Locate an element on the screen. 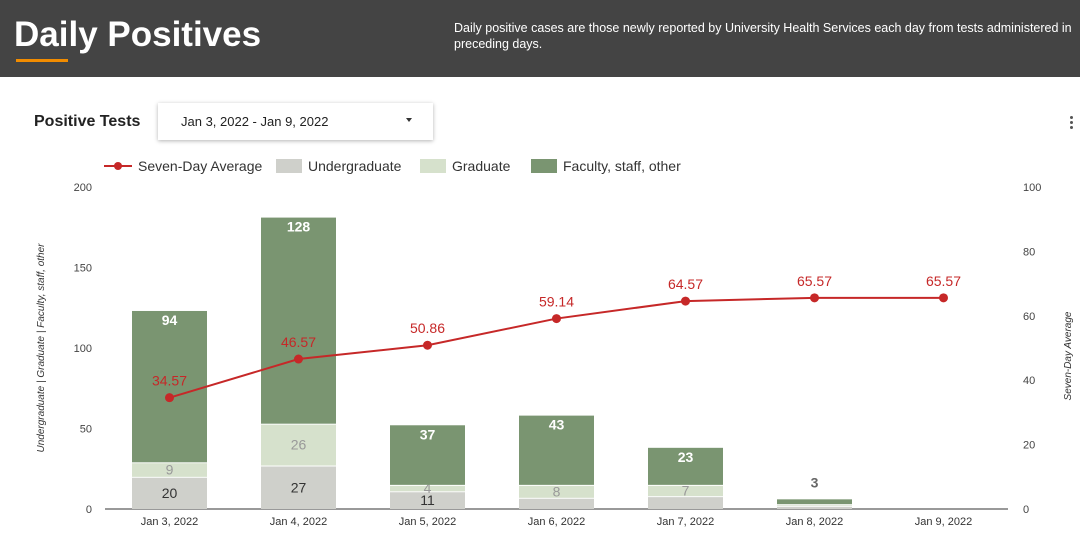 This screenshot has height=537, width=1080. legend-swatch-graduate is located at coordinates (433, 166).